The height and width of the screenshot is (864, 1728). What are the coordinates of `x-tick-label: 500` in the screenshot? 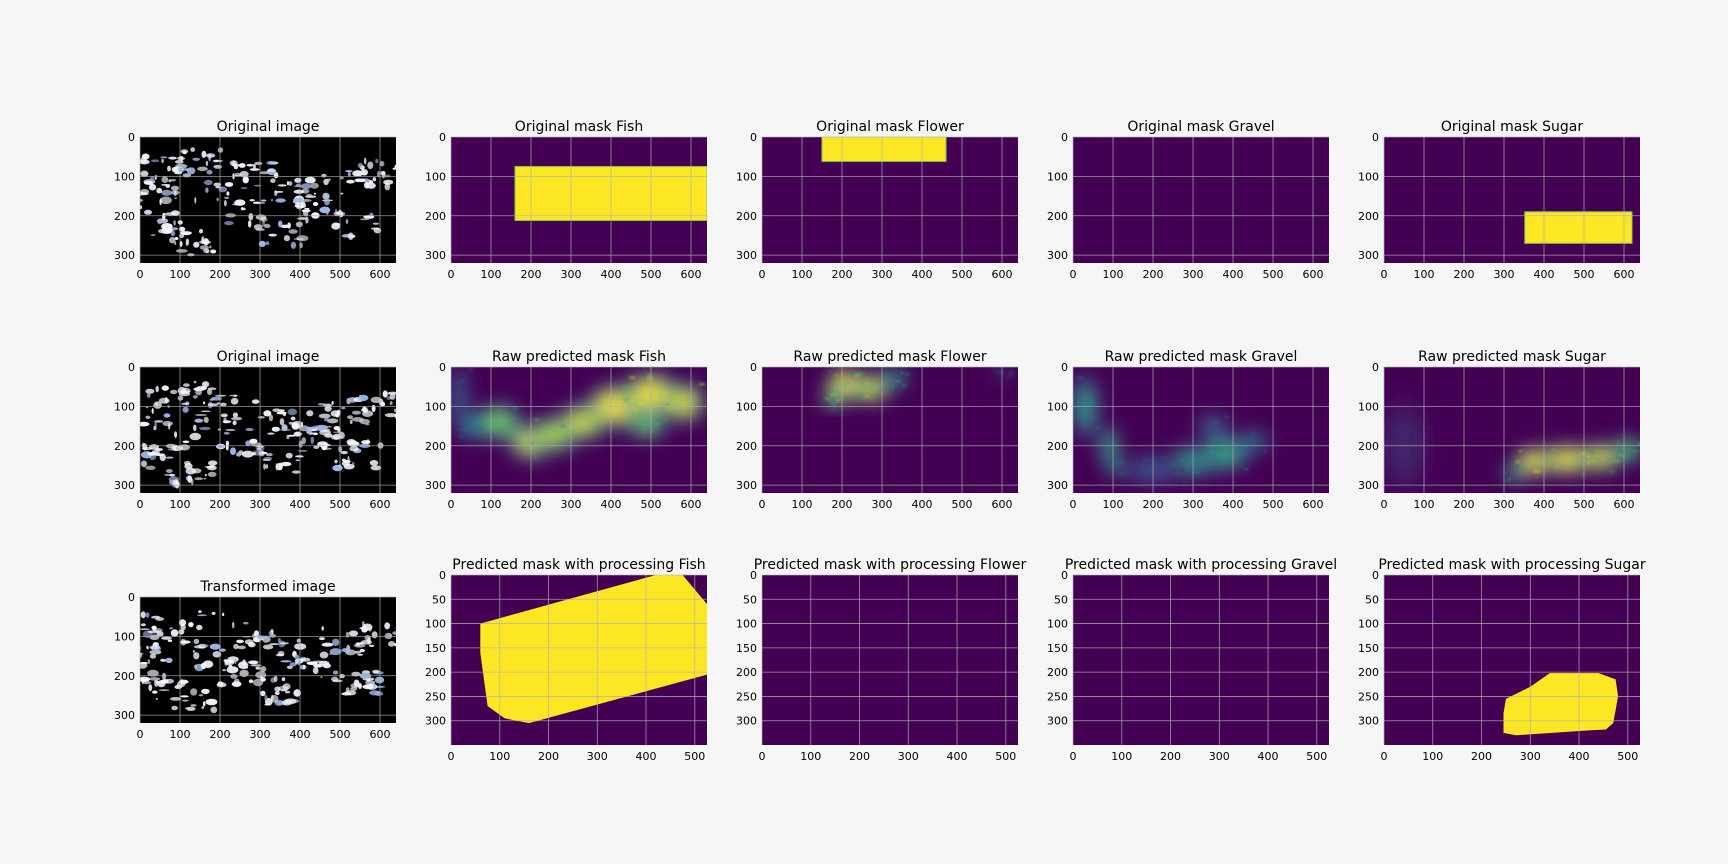 It's located at (1627, 756).